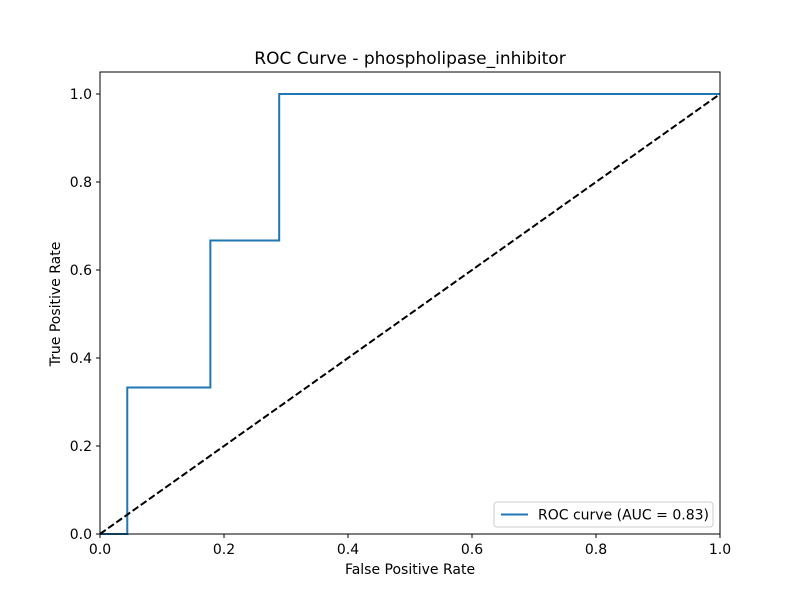 The image size is (800, 600). What do you see at coordinates (81, 359) in the screenshot?
I see `y-tick-label: 0.4` at bounding box center [81, 359].